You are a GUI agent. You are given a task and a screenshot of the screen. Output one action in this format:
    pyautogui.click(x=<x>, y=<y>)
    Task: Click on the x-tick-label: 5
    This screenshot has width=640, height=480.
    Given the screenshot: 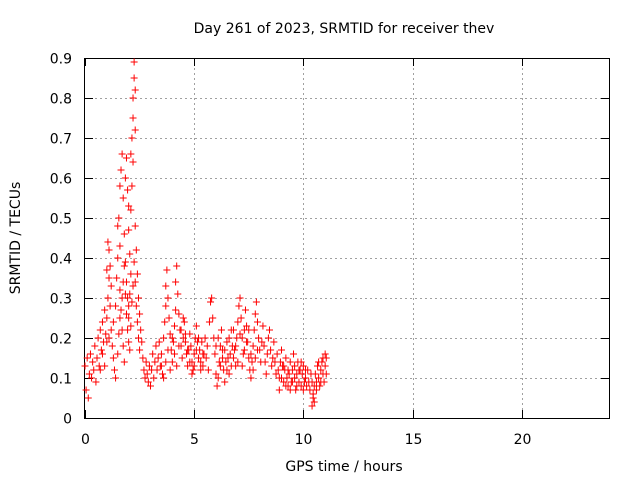 What is the action you would take?
    pyautogui.click(x=194, y=440)
    